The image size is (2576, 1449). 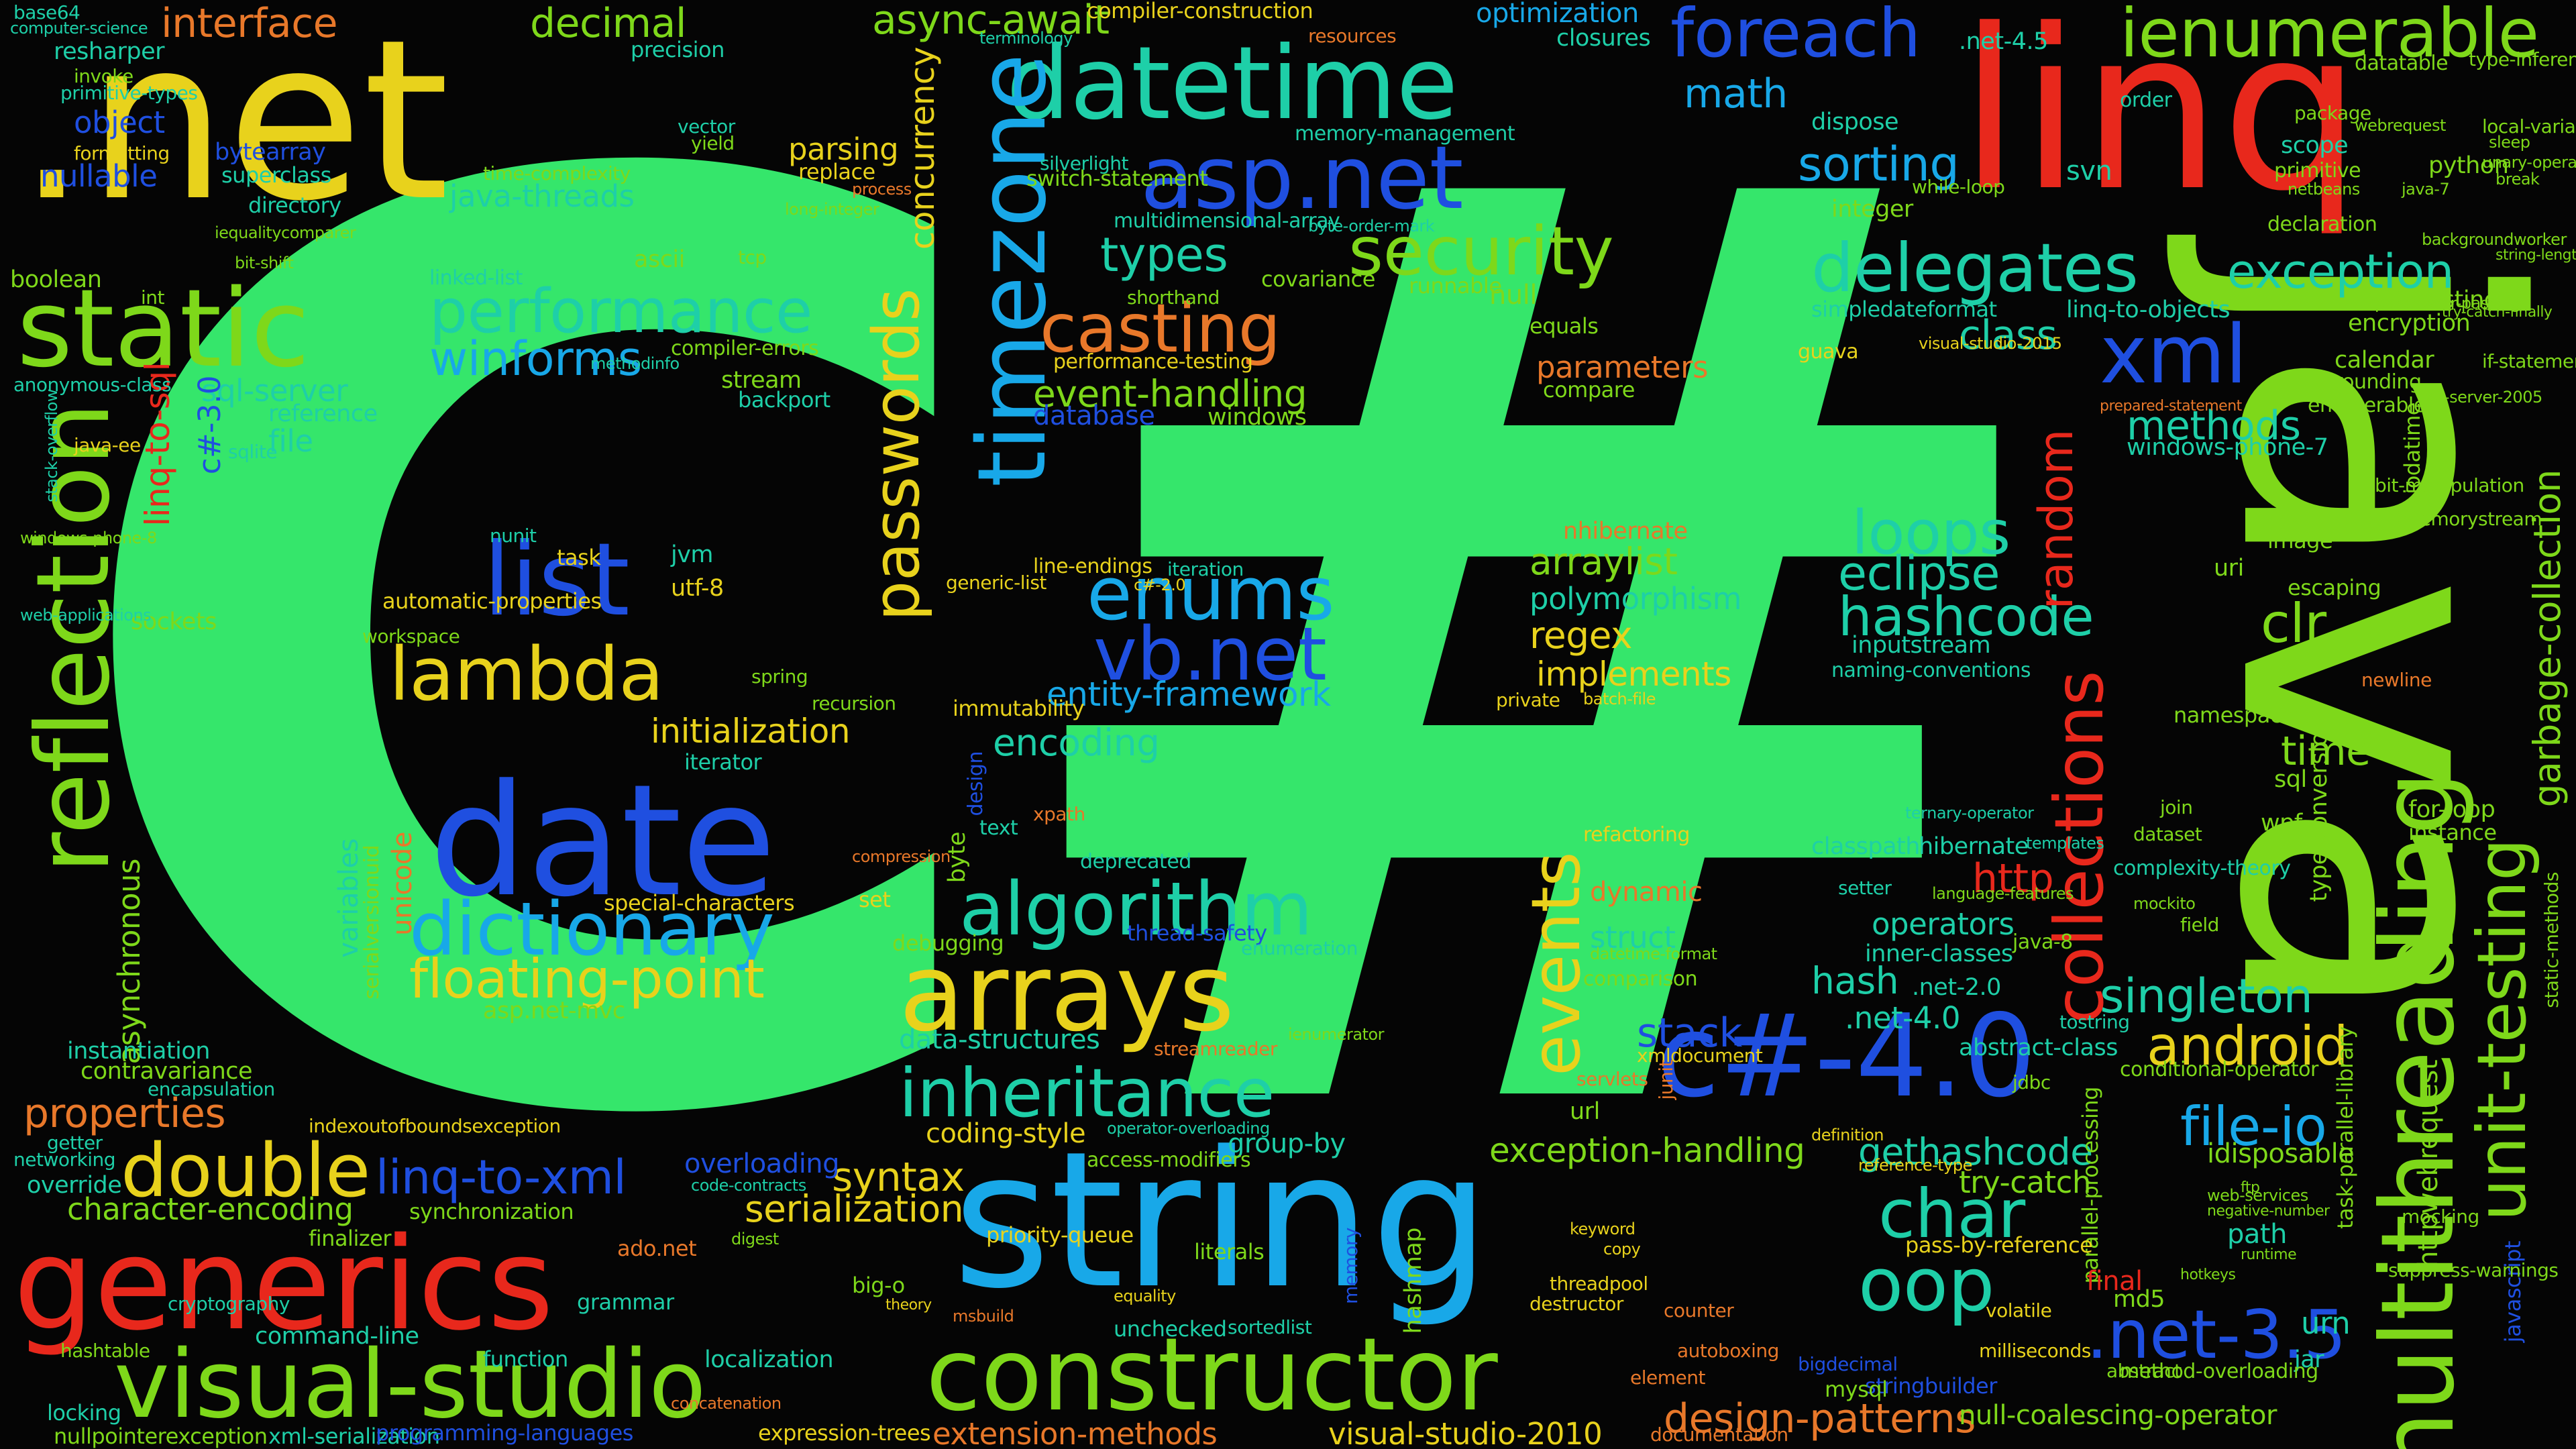 I want to click on word-dictionary: dictionary, so click(x=592, y=929).